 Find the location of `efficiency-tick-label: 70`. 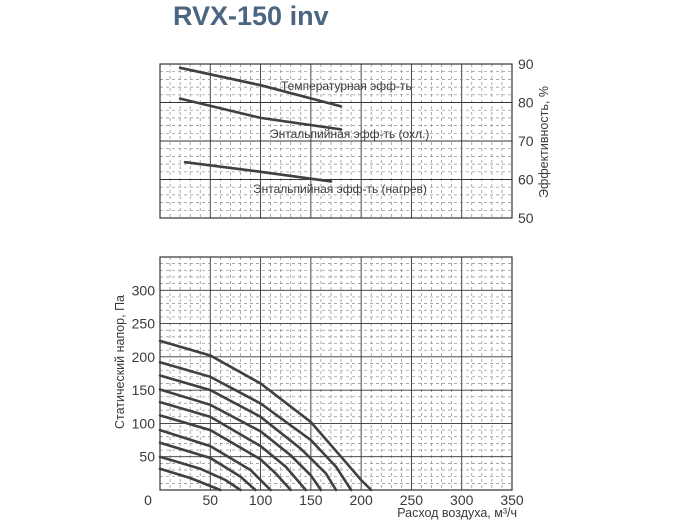

efficiency-tick-label: 70 is located at coordinates (526, 141).